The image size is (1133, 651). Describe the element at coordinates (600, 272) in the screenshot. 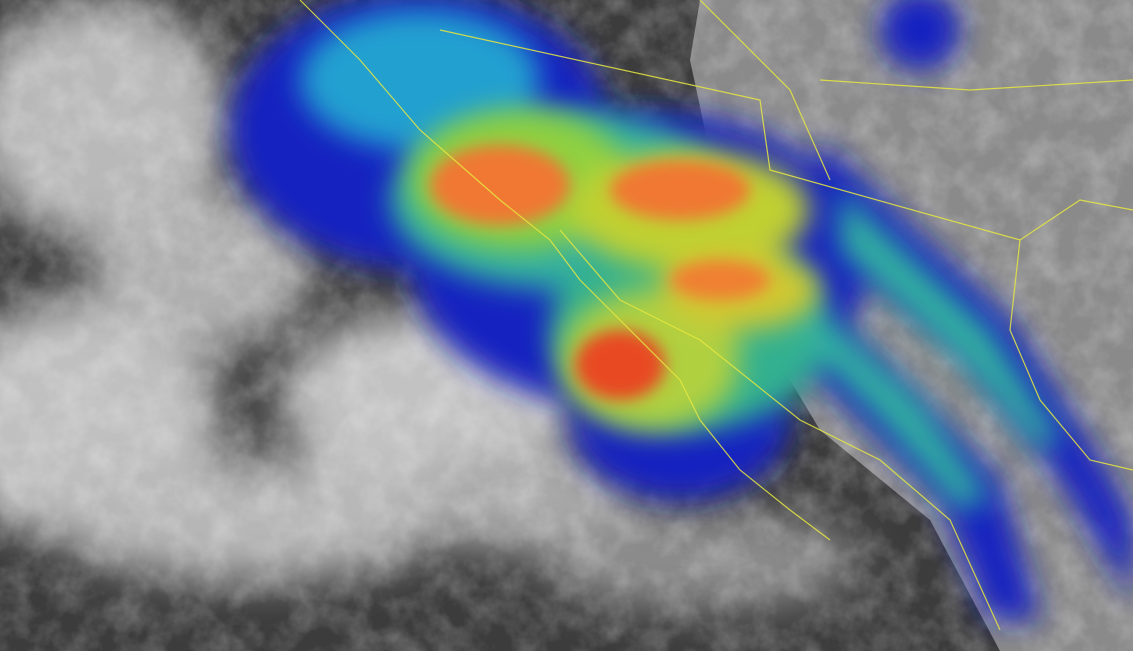

I see `storm-ir-orange-red` at that location.